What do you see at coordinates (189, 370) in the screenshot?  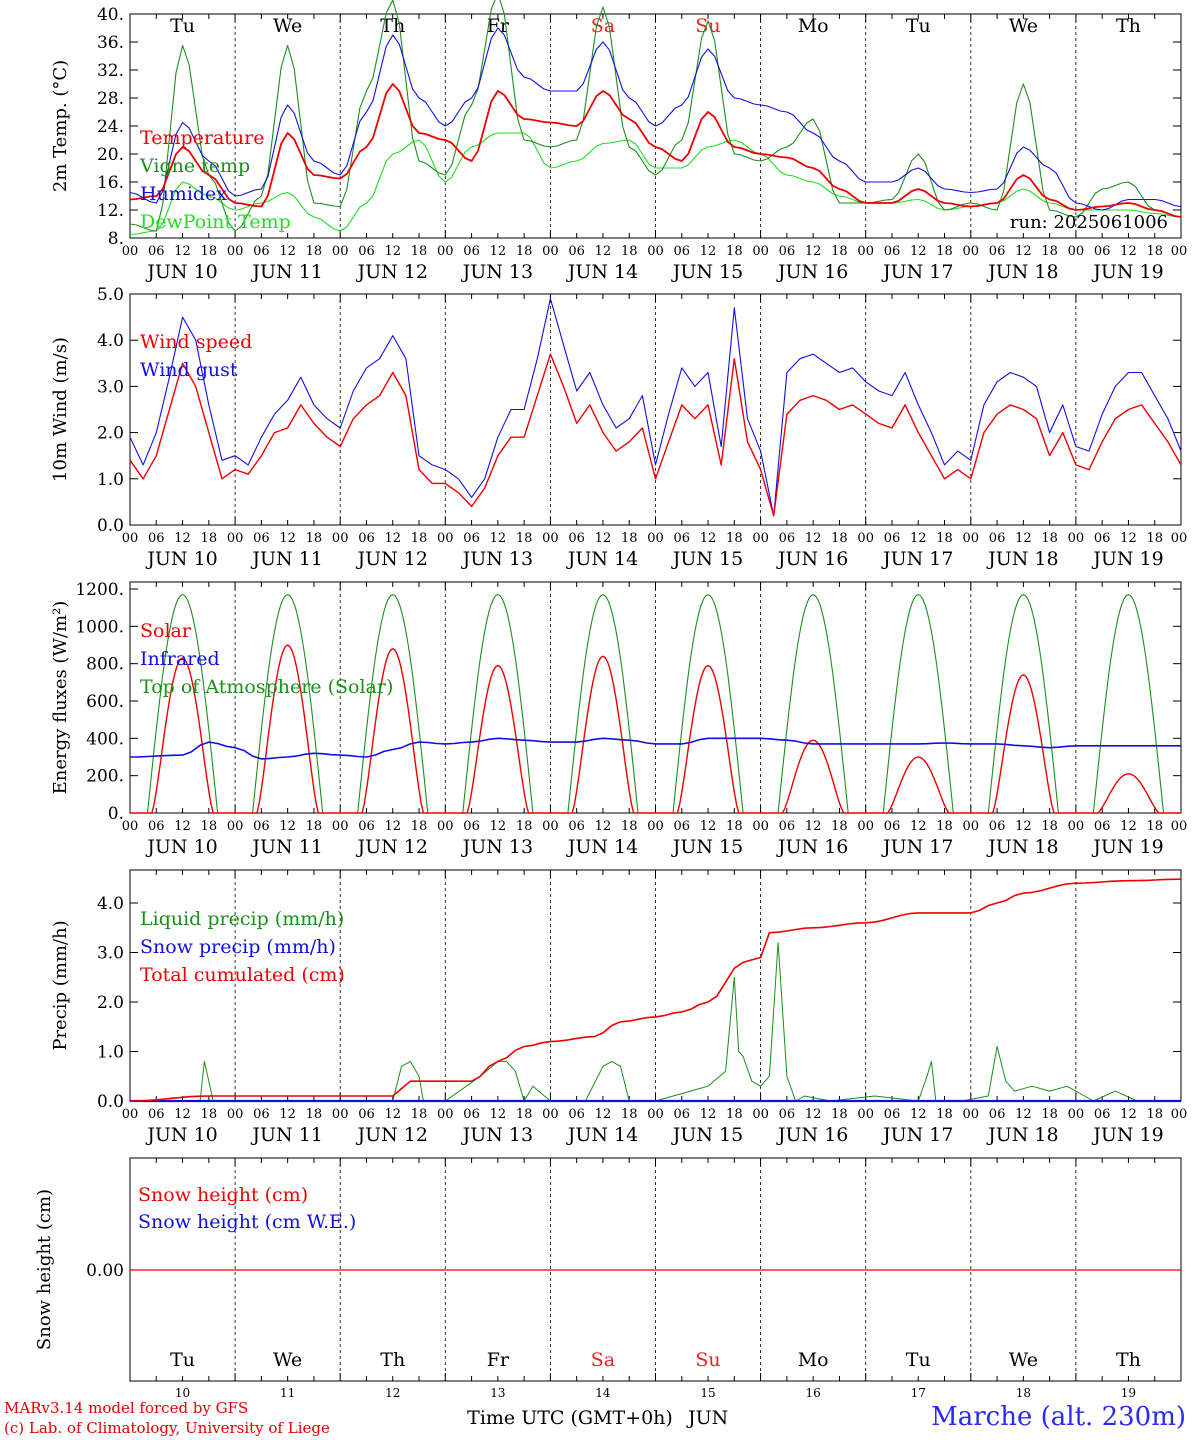 I see `legend-wind-gust: Wind gust` at bounding box center [189, 370].